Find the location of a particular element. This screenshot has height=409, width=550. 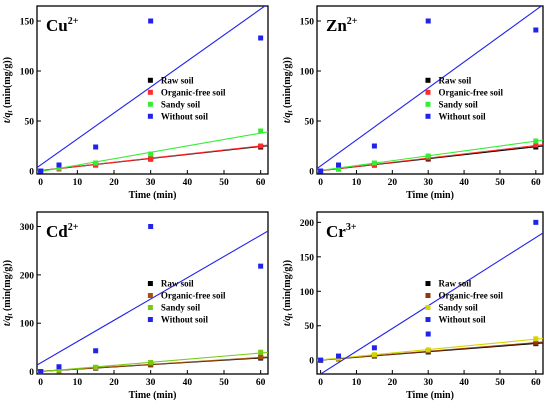

y-tick-label: 200 is located at coordinates (307, 224).